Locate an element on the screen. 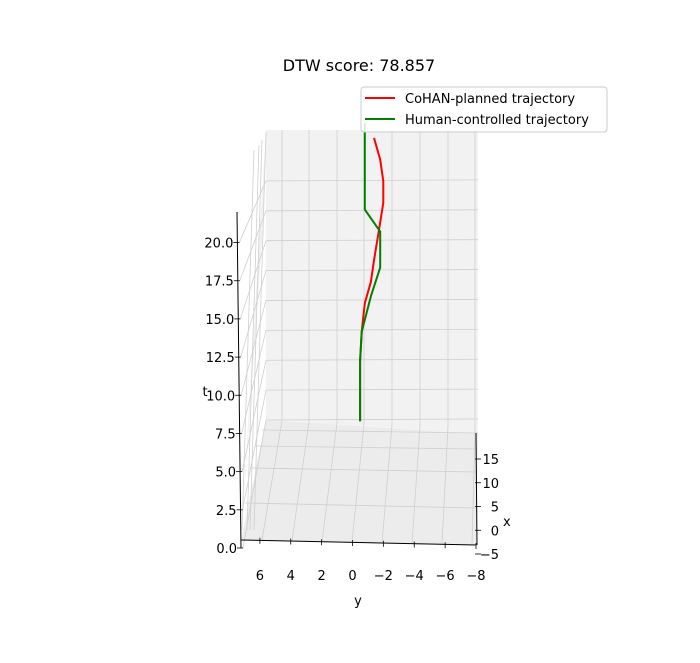 The width and height of the screenshot is (700, 663). y-tick-label: −2 is located at coordinates (383, 576).